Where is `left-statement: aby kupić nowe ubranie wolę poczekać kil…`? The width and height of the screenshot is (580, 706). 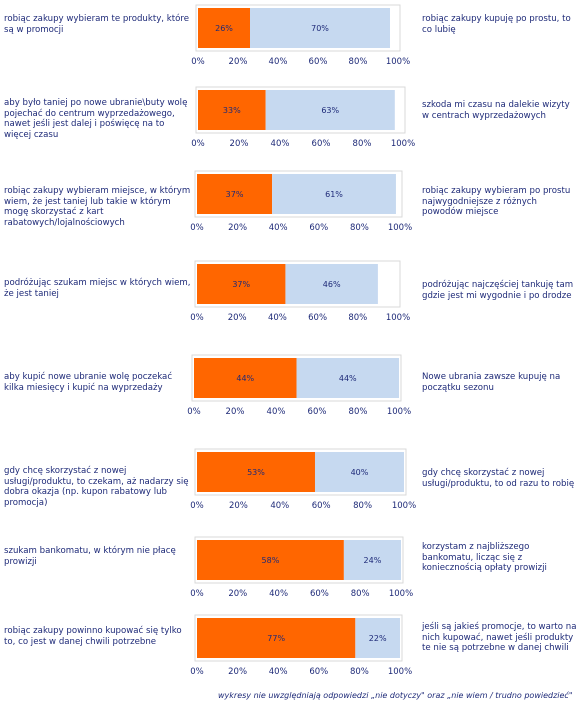 left-statement: aby kupić nowe ubranie wolę poczekać kil… is located at coordinates (88, 382).